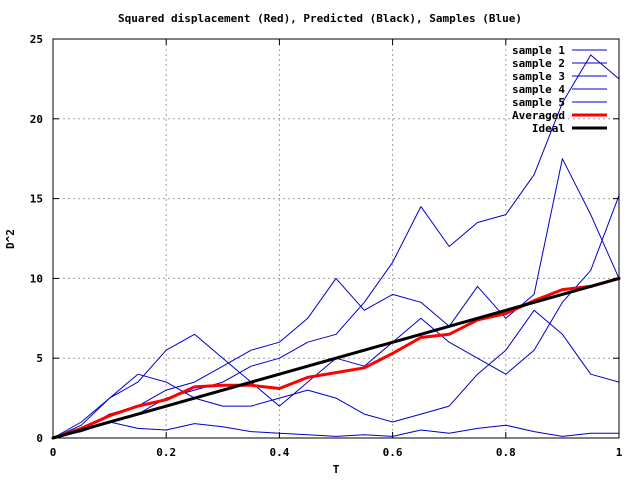  I want to click on y-tick-label: 0, so click(39, 438).